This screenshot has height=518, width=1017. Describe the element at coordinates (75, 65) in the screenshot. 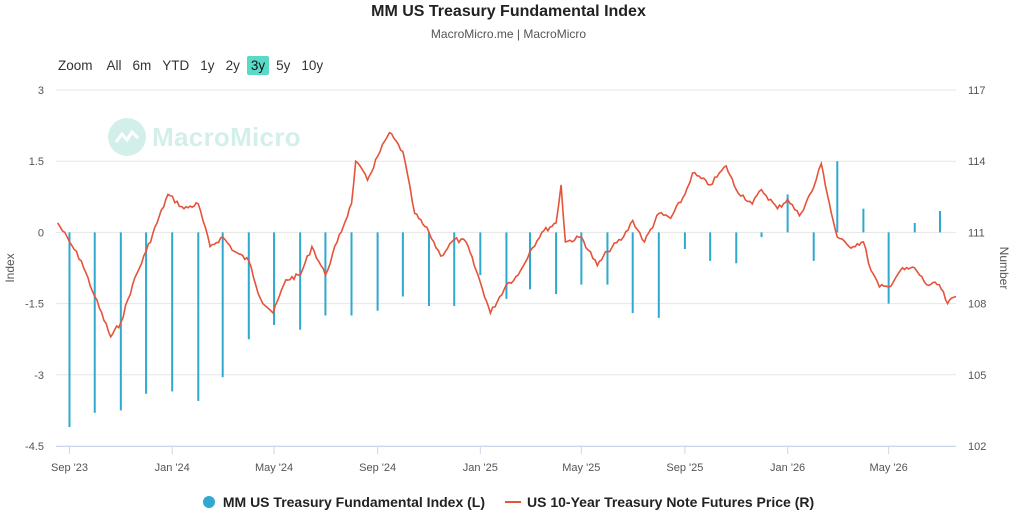

I see `zoom-label: Zoom` at that location.